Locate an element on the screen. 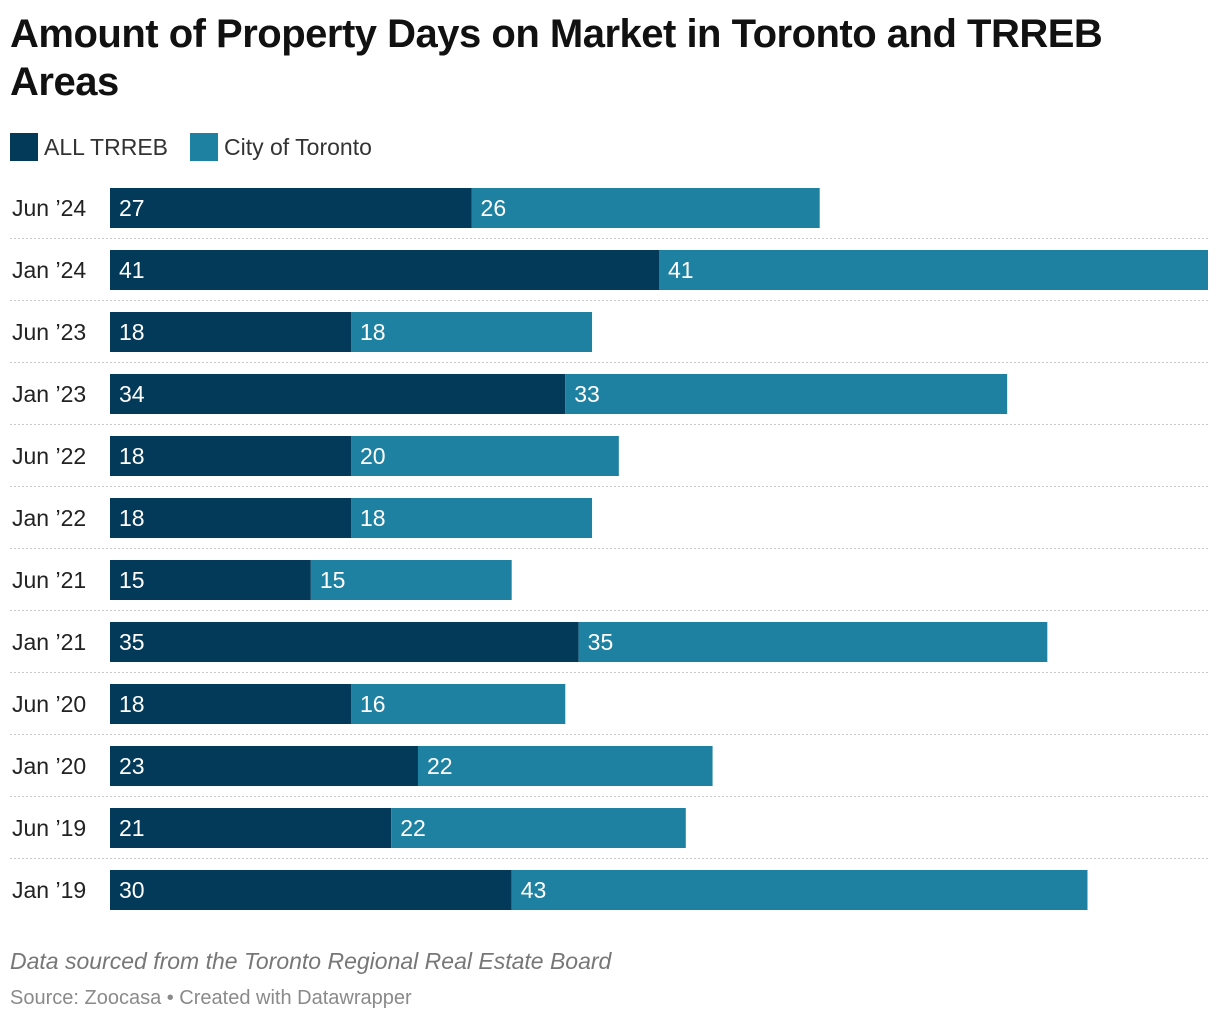  data-label-city-of-toronto-jan-20: 22 is located at coordinates (440, 766).